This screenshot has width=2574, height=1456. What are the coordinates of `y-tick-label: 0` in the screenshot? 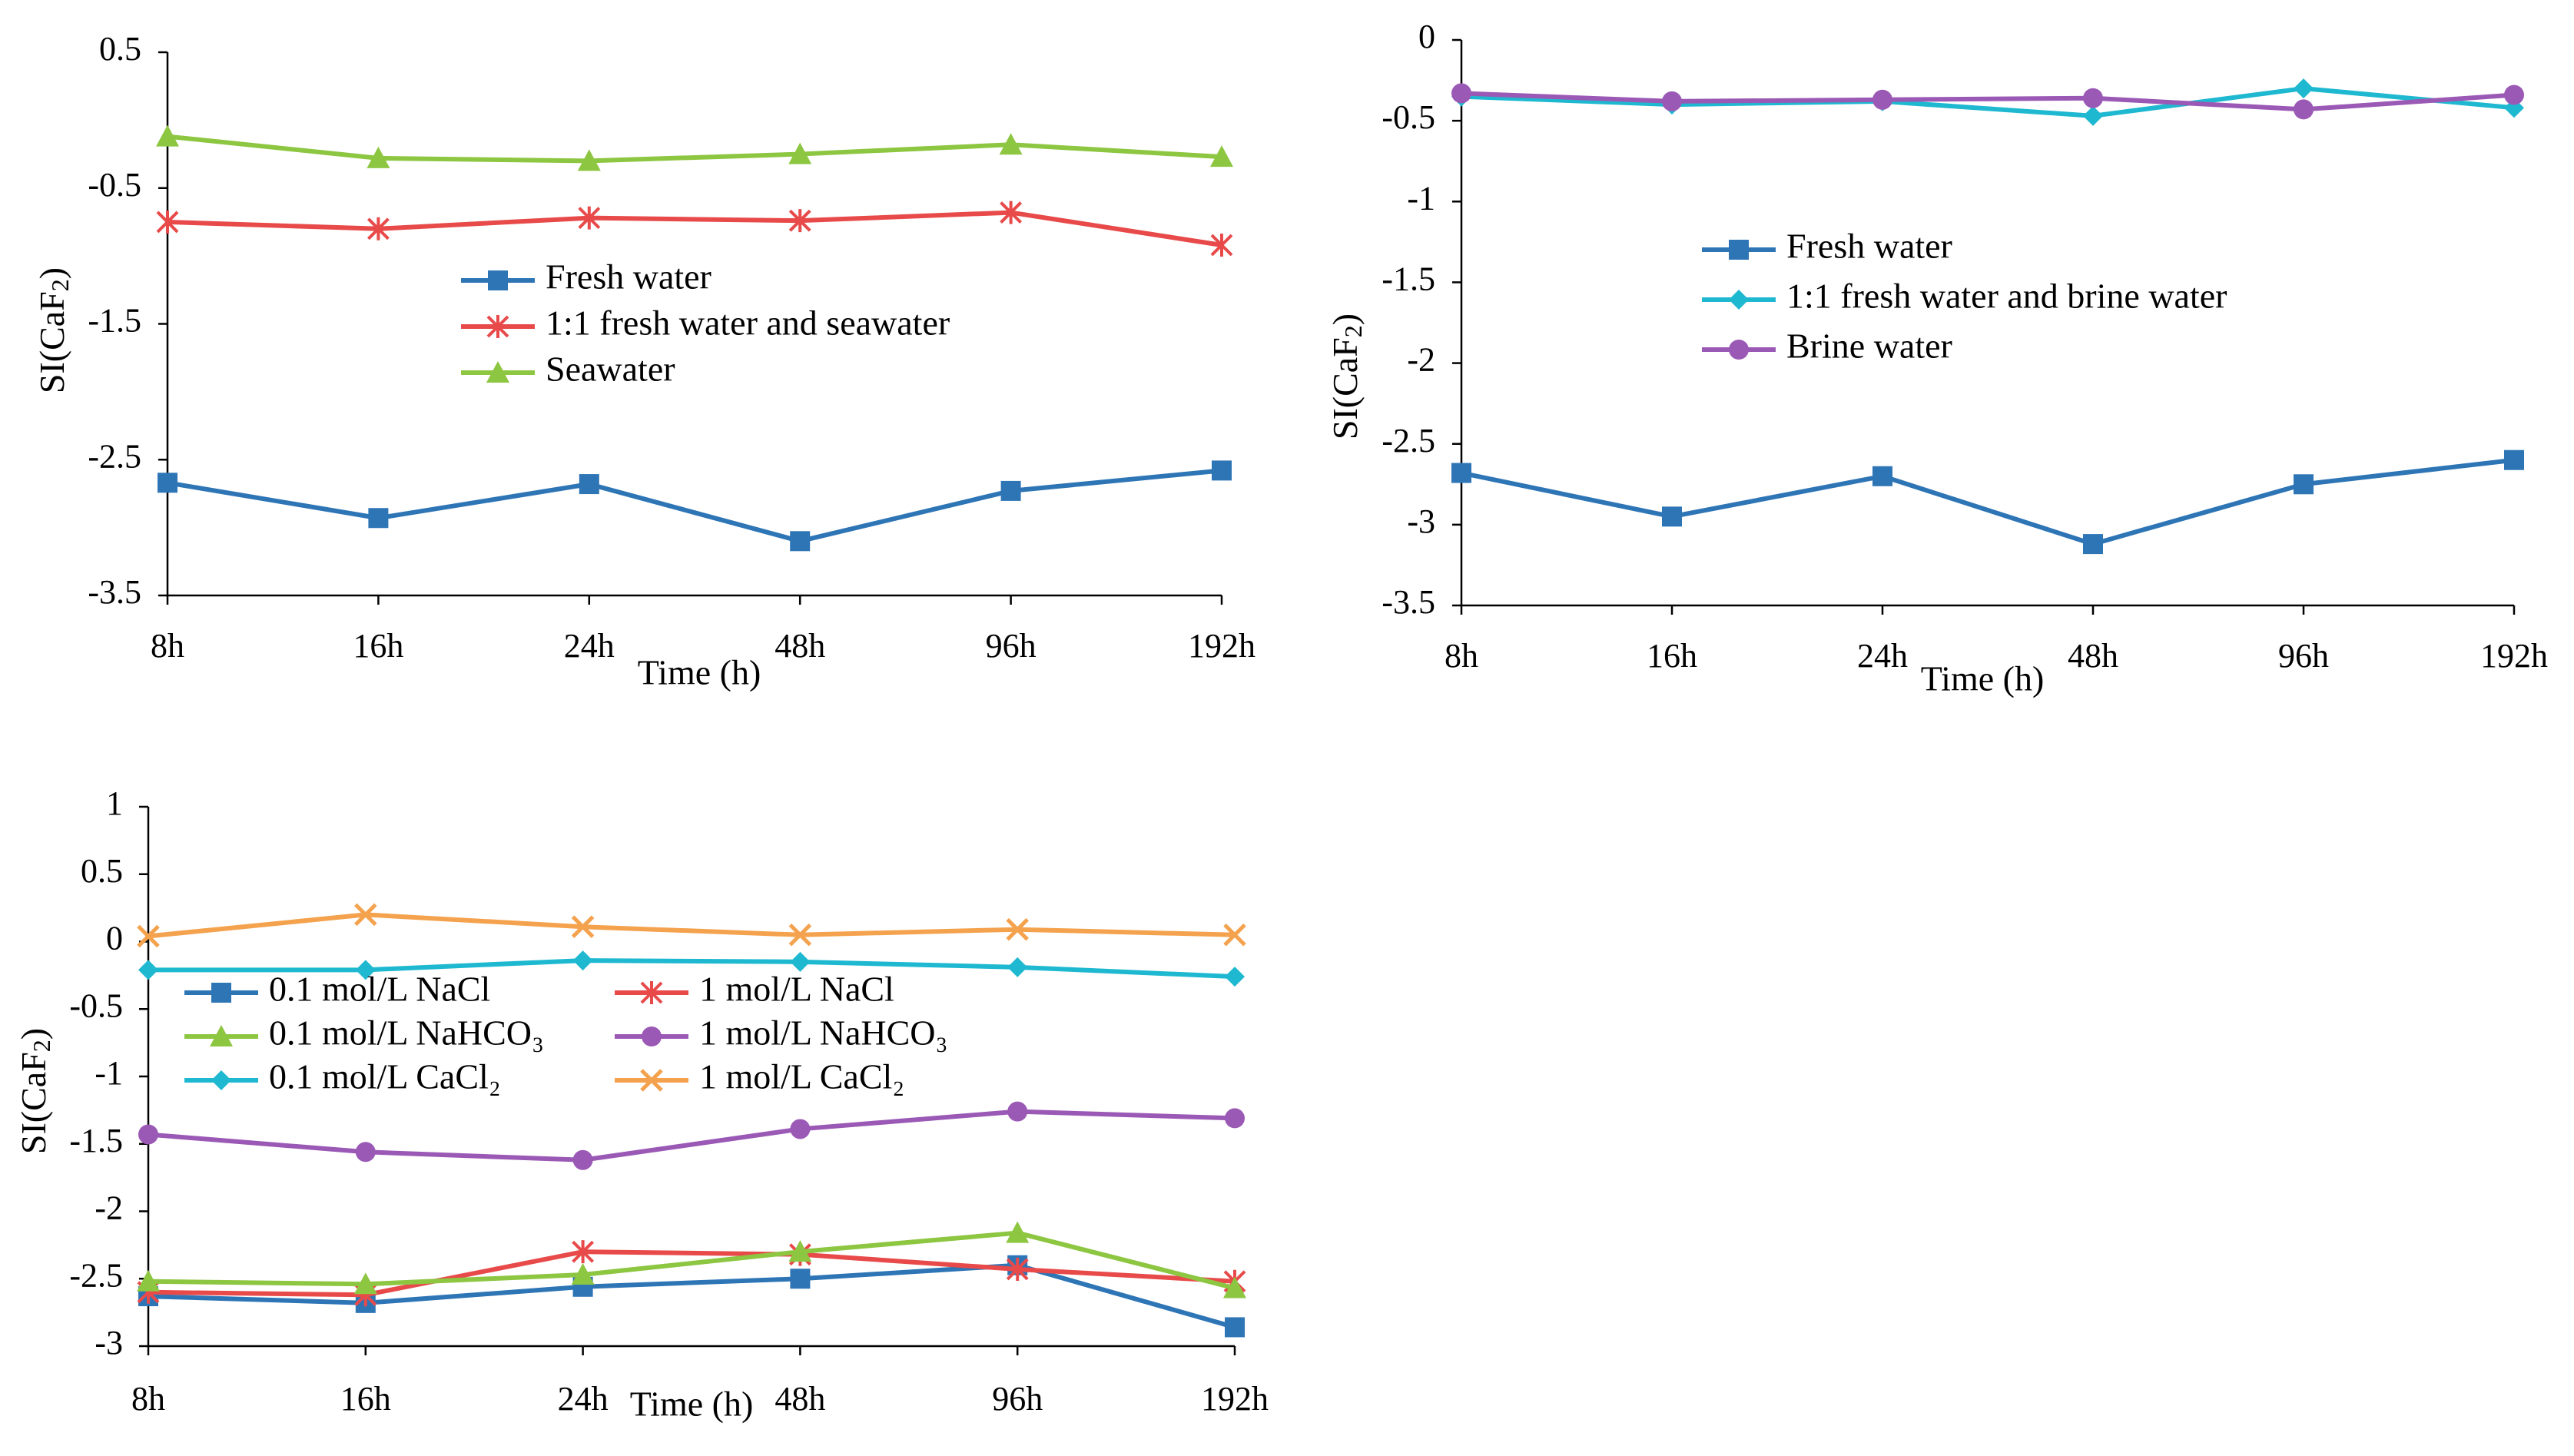 It's located at (114, 939).